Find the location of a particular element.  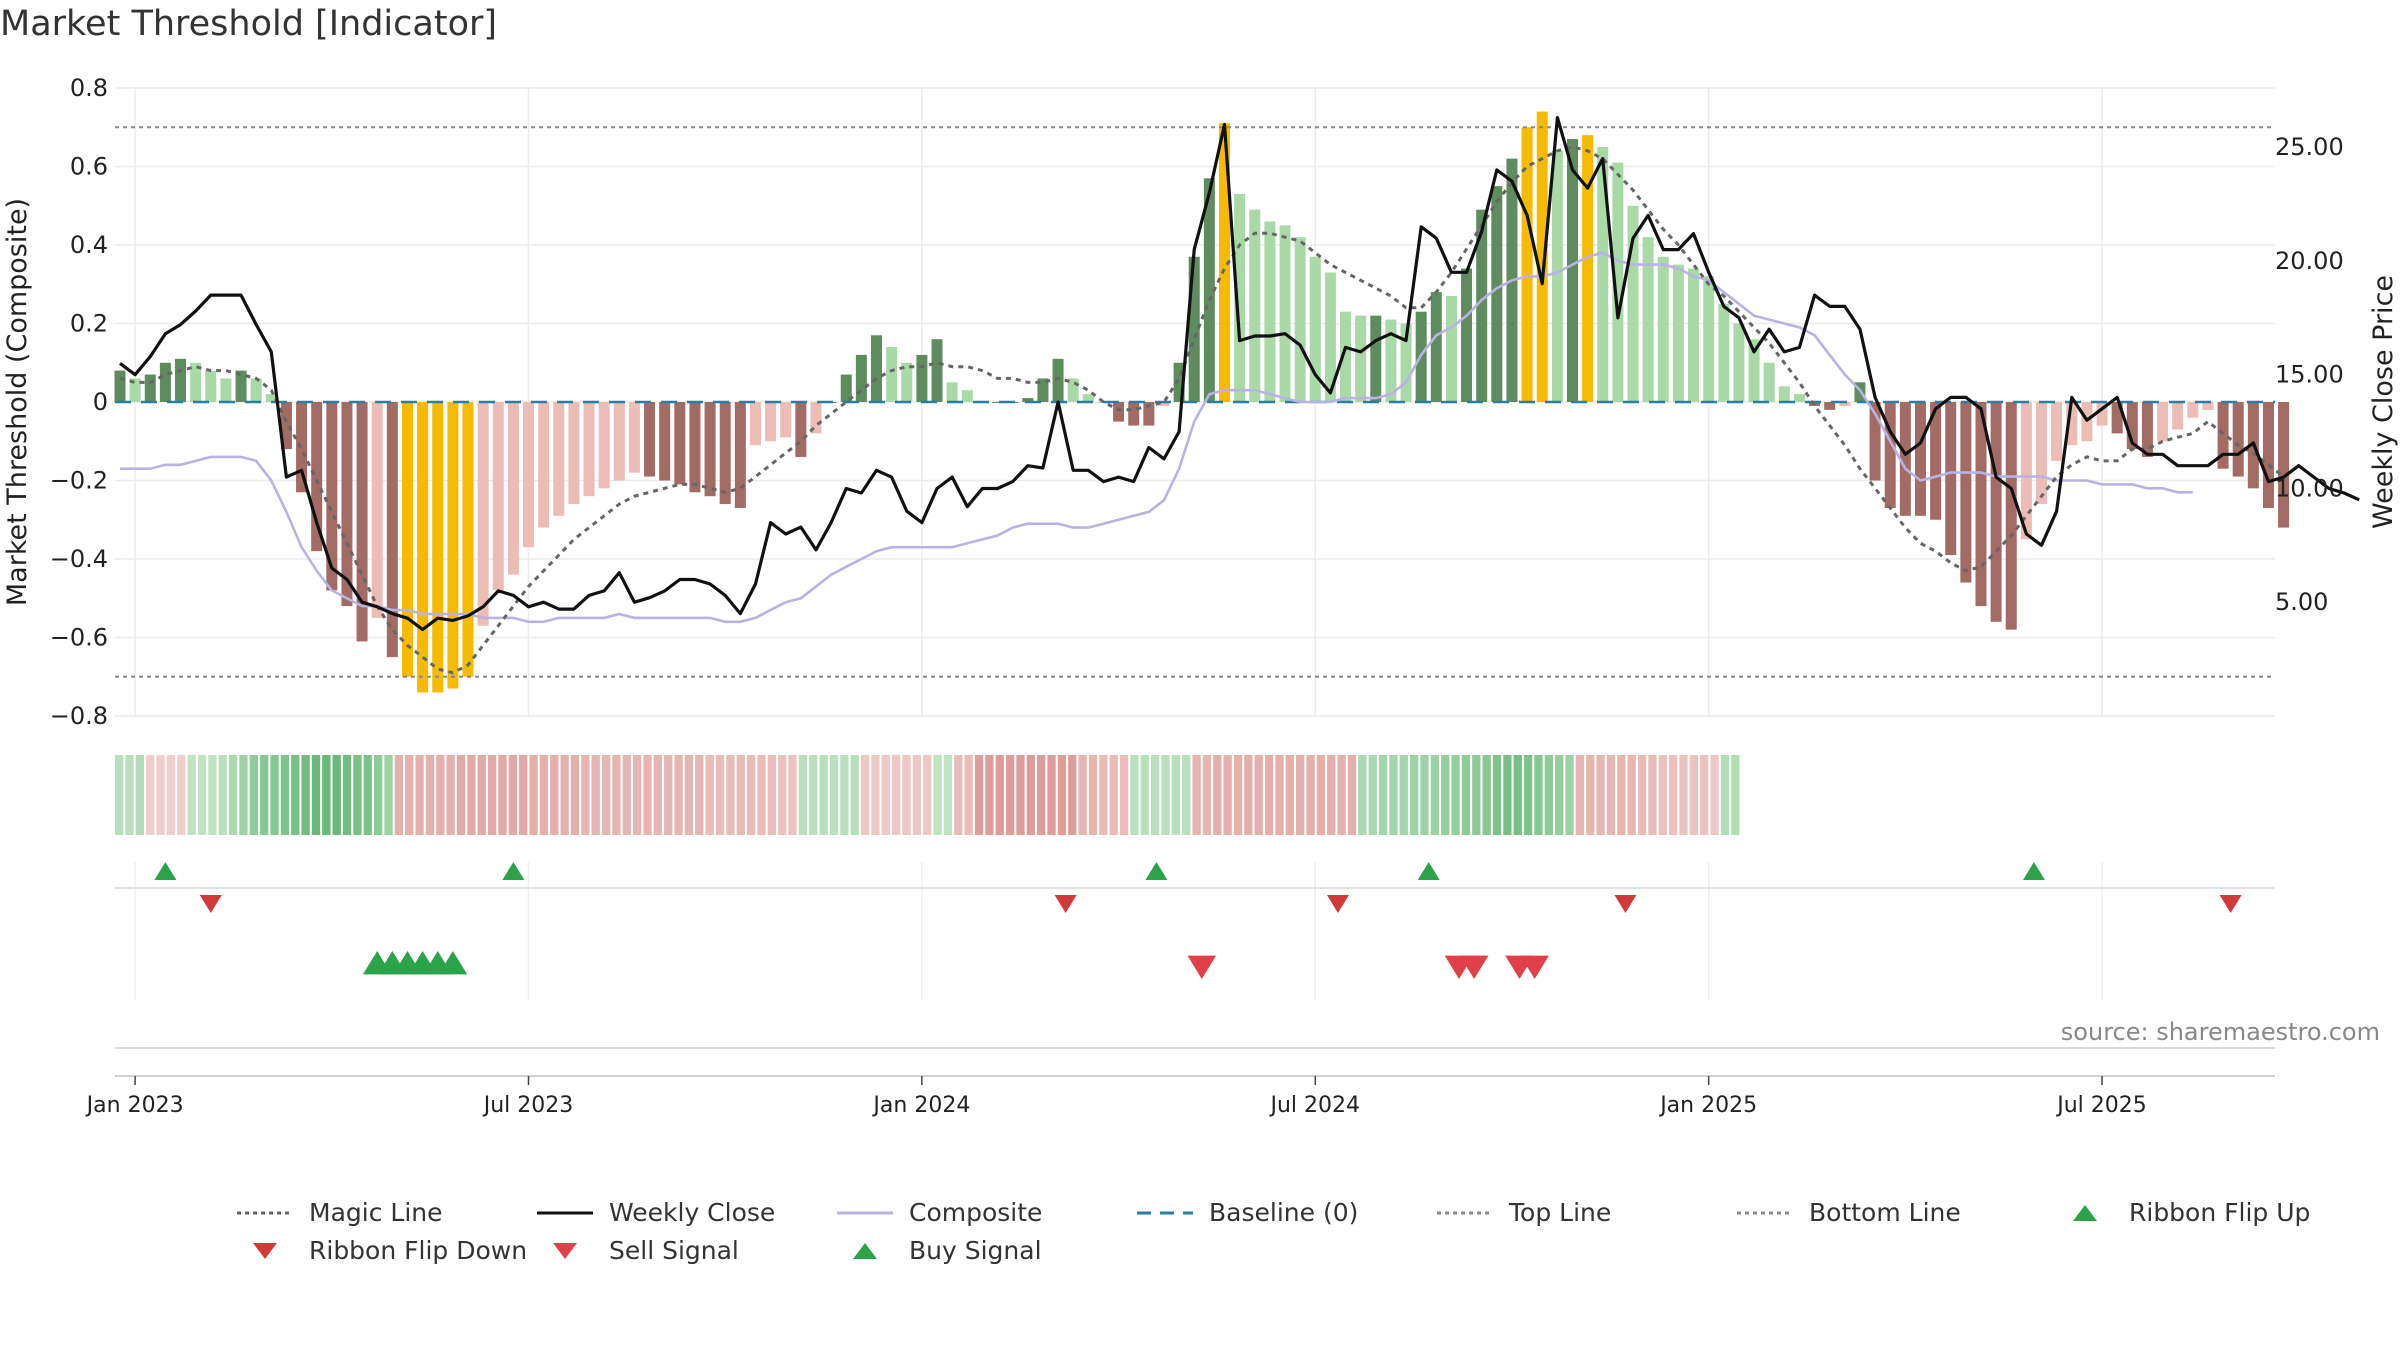

y2-tick-label: 15.00 is located at coordinates (2309, 375).